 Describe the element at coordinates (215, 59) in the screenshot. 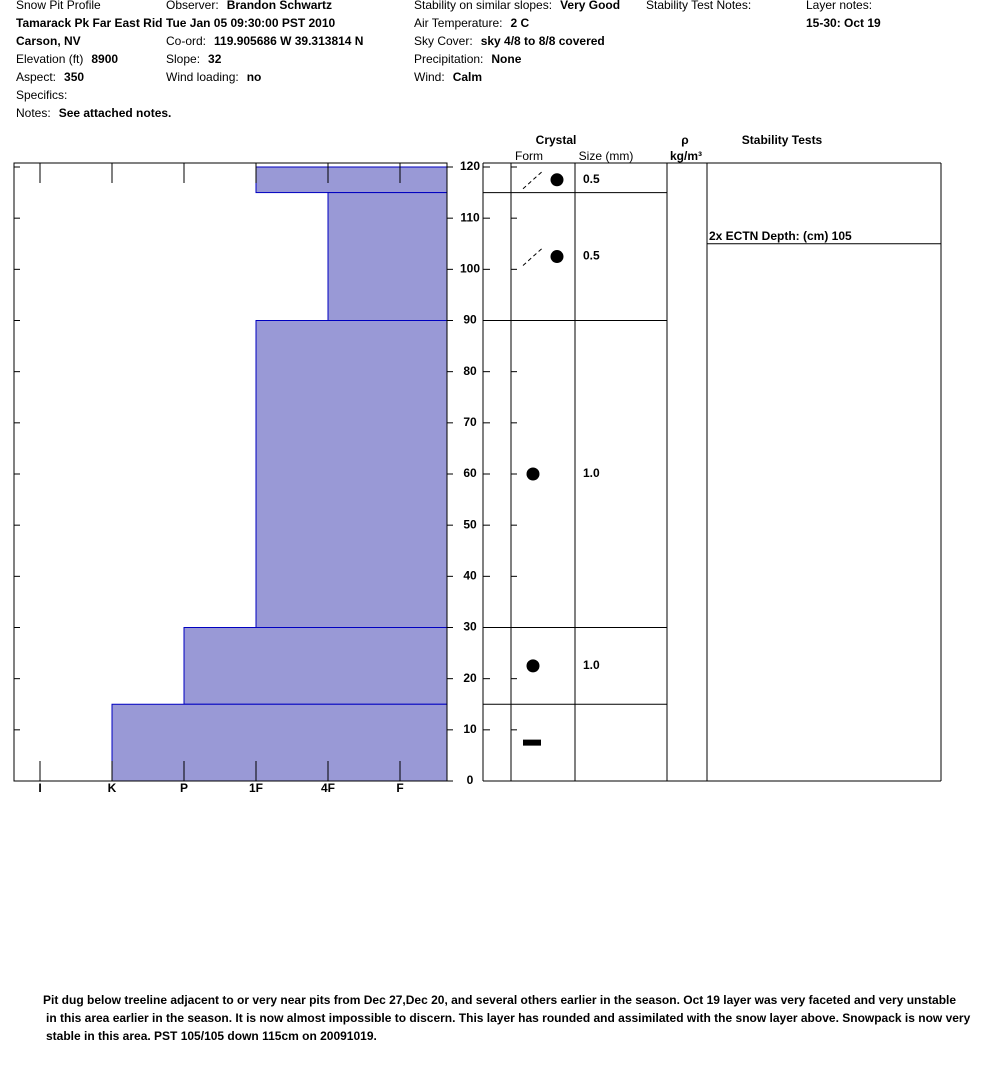

I see `field-value: 32` at that location.